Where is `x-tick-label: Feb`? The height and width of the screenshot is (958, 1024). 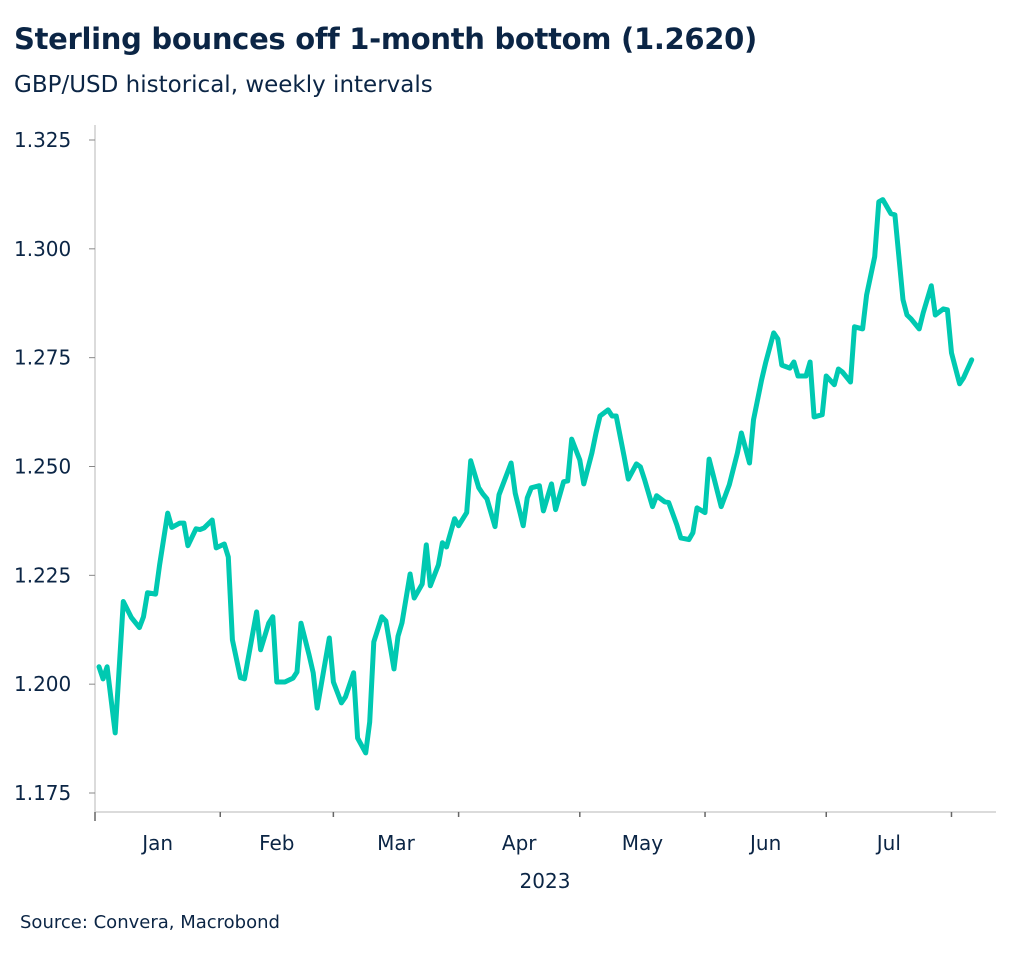 x-tick-label: Feb is located at coordinates (276, 843).